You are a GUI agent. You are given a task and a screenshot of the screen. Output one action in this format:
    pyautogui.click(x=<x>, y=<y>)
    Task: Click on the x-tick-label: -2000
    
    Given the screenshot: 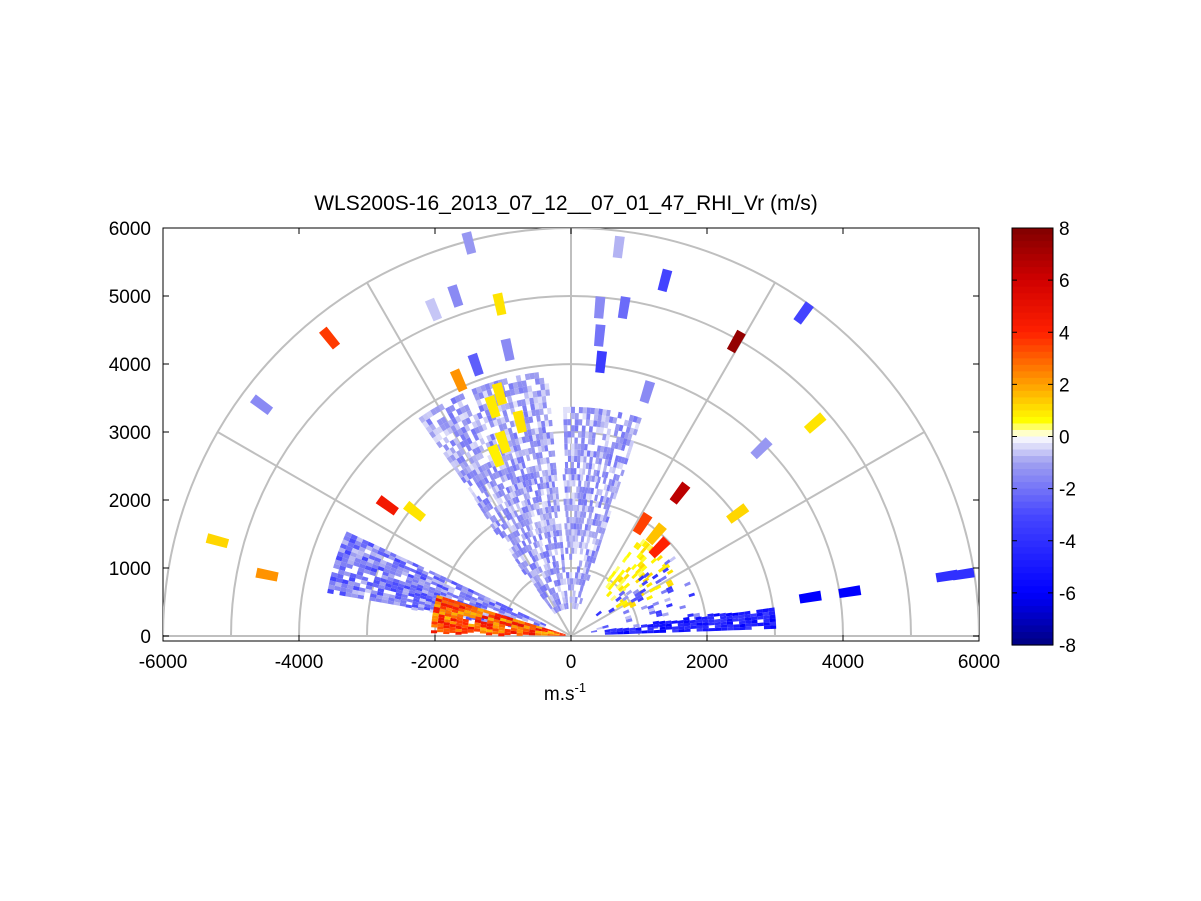 What is the action you would take?
    pyautogui.click(x=435, y=662)
    